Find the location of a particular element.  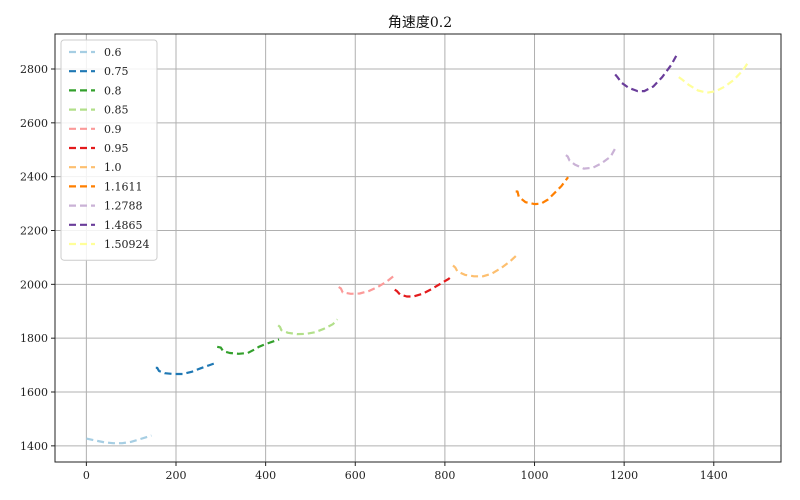

y-tick-label: 1600 is located at coordinates (34, 392).